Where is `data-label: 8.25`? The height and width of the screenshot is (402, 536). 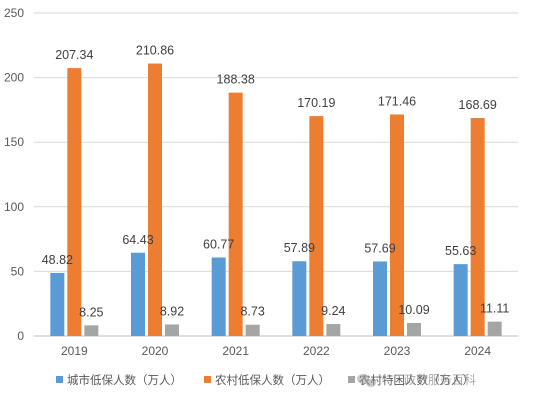 data-label: 8.25 is located at coordinates (91, 312).